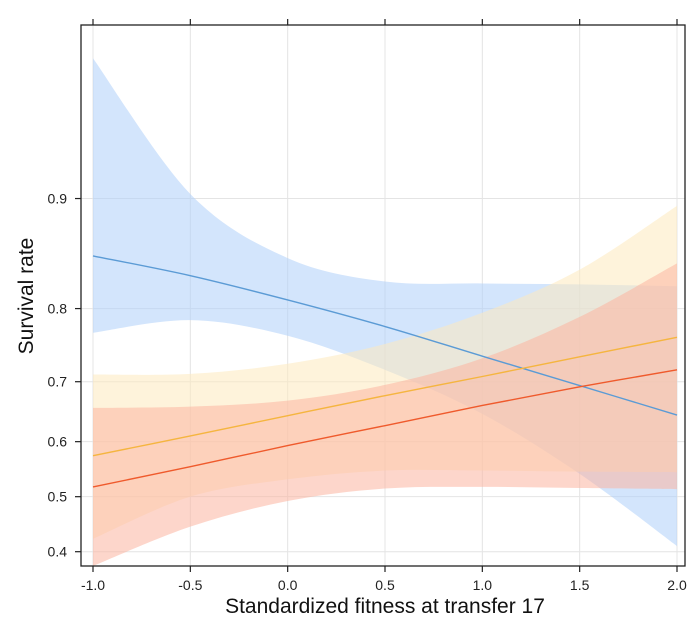  I want to click on x-tick-label: 1.5, so click(580, 585).